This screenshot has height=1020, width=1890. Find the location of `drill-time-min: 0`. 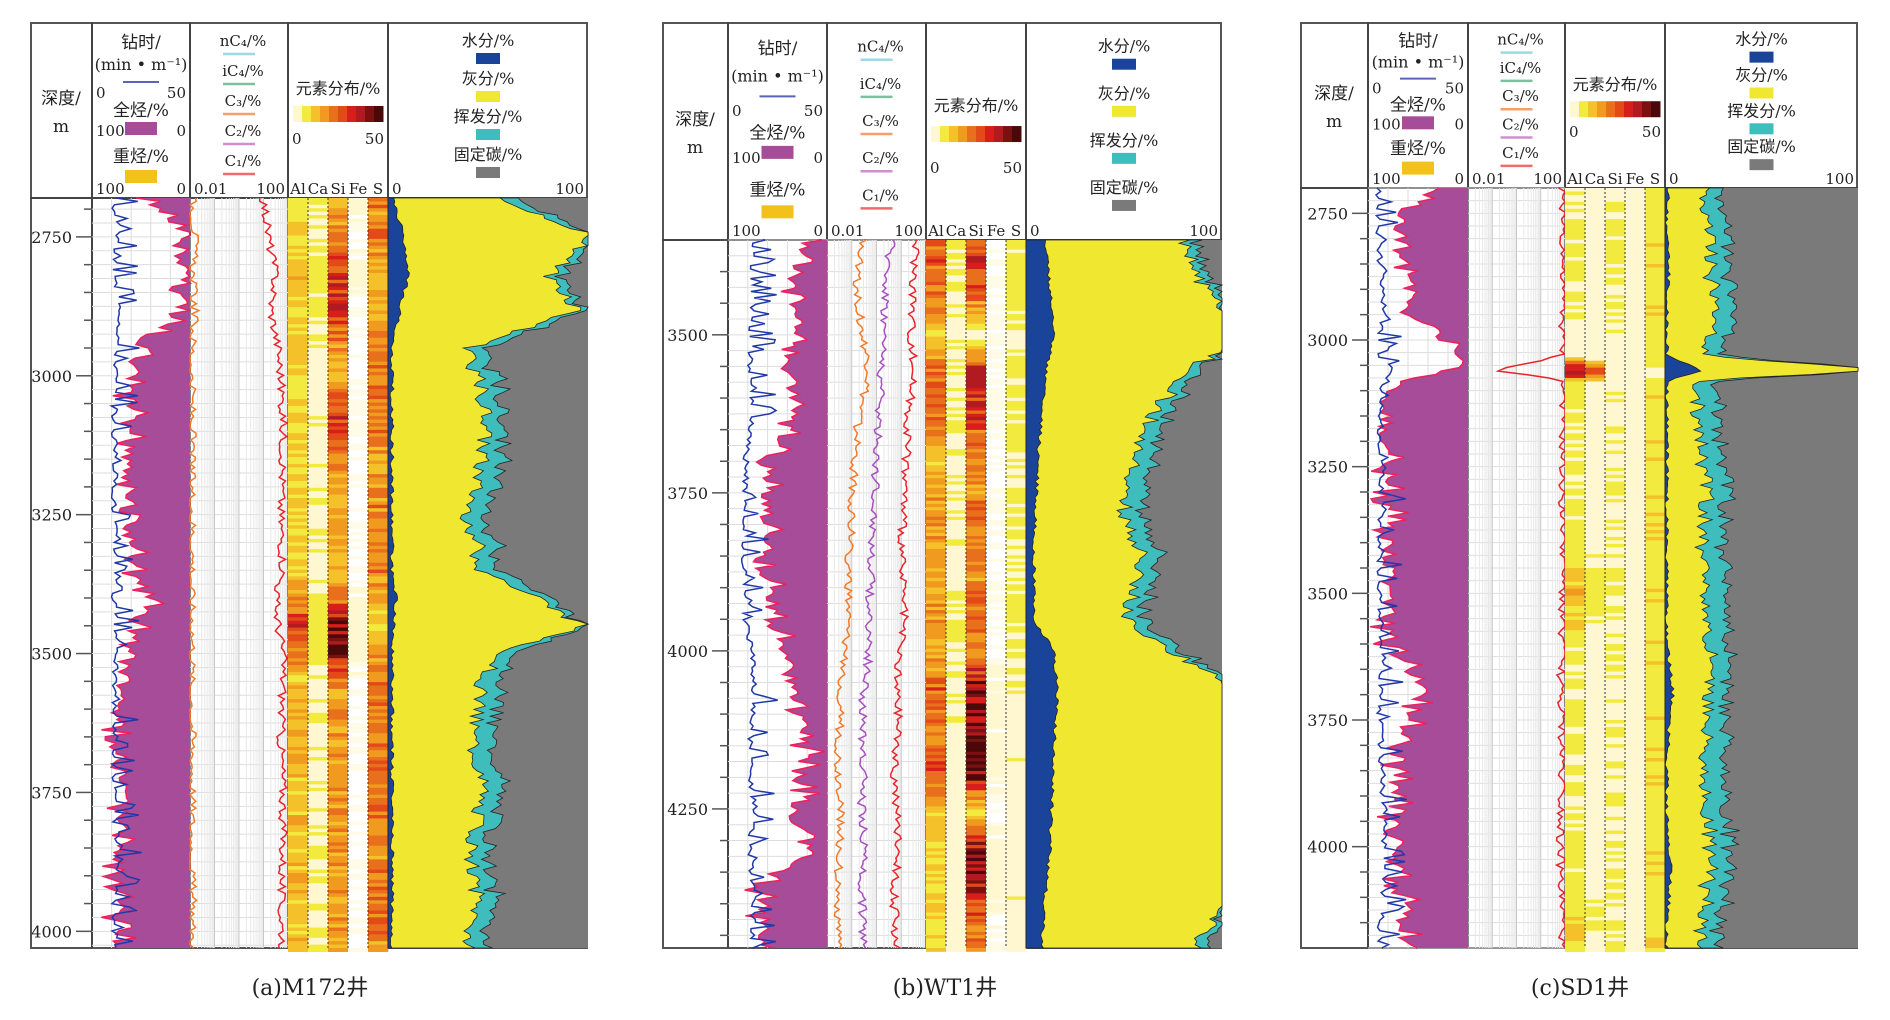

drill-time-min: 0 is located at coordinates (737, 111).